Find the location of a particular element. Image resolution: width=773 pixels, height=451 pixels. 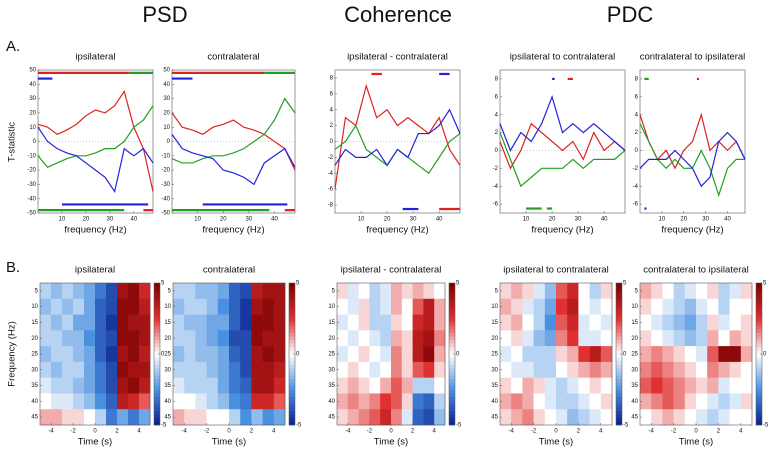

colorbar-tick-label: 0 is located at coordinates (625, 355).